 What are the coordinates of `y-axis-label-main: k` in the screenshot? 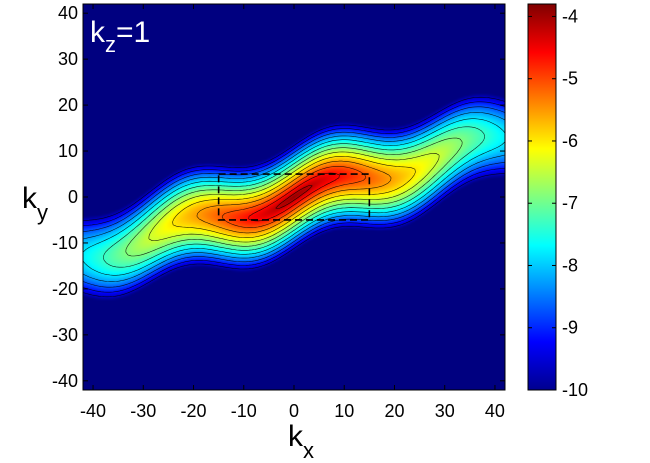 It's located at (30, 198).